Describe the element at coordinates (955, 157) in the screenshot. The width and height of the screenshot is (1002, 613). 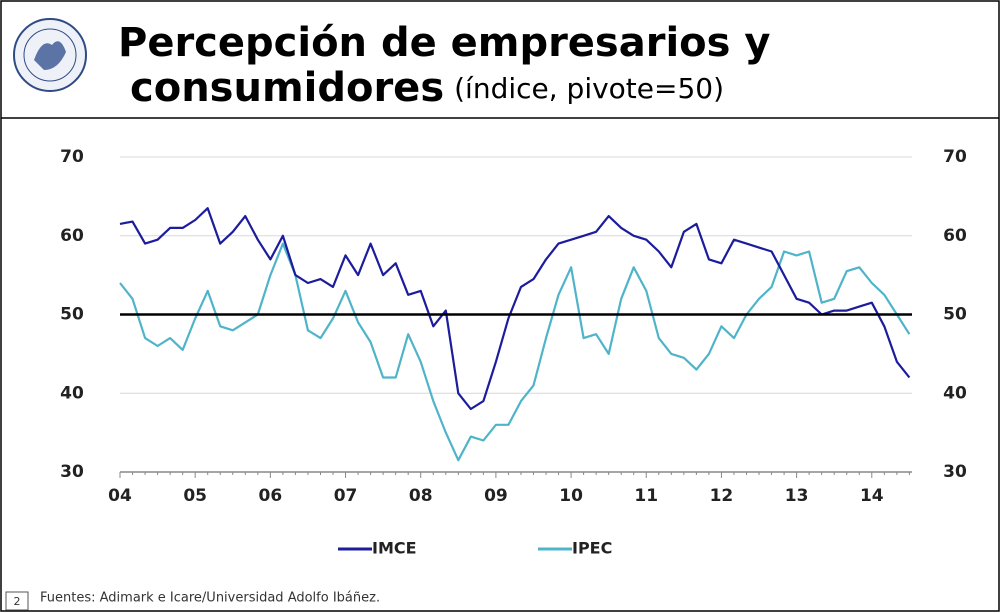
I see `y2-tick-label: 70` at that location.